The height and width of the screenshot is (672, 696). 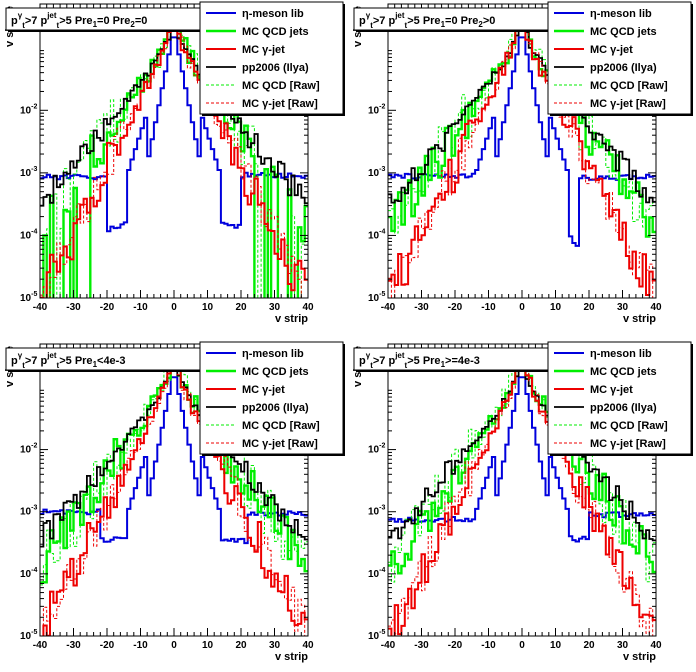 I want to click on title-text: pγt>7 pjett>5 Pre1=0 Pre2>0, so click(x=427, y=20).